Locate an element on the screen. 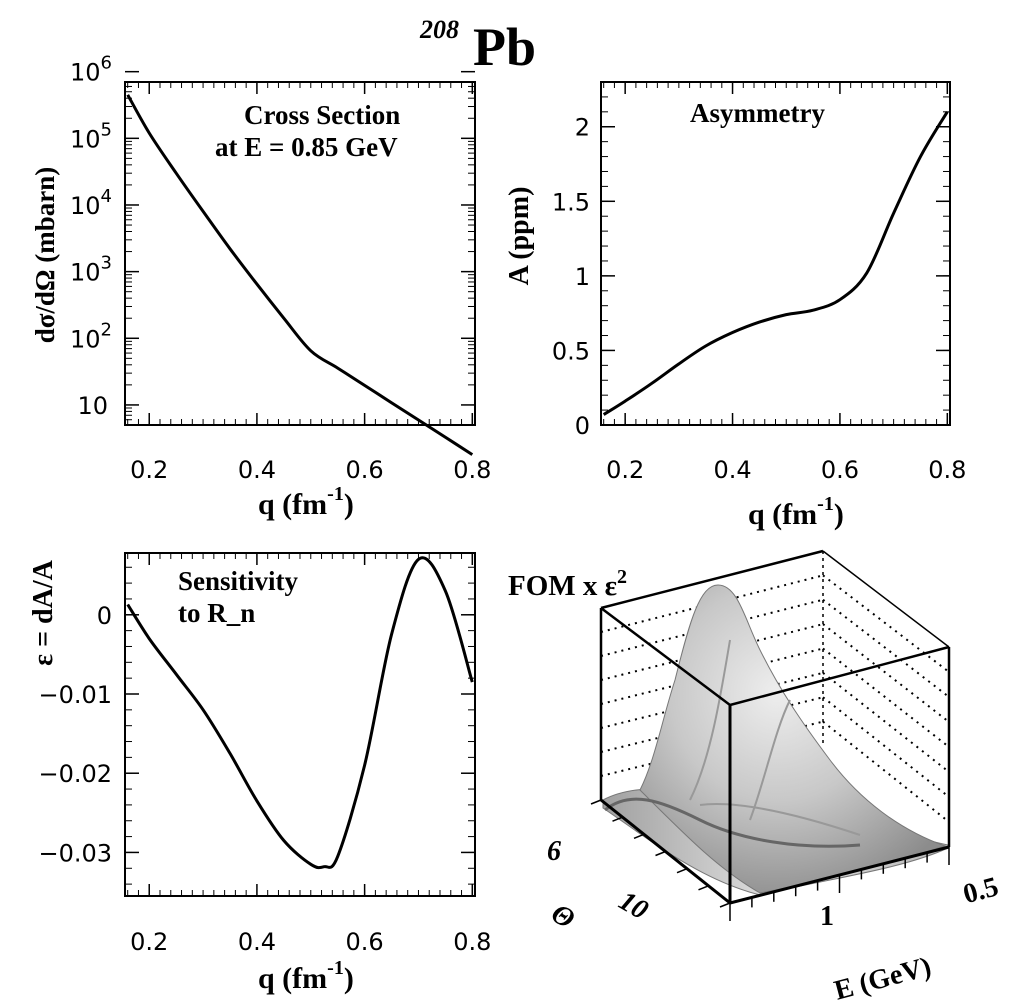 The width and height of the screenshot is (1011, 1005). y-axis-label: ε = dA/A is located at coordinates (43, 612).